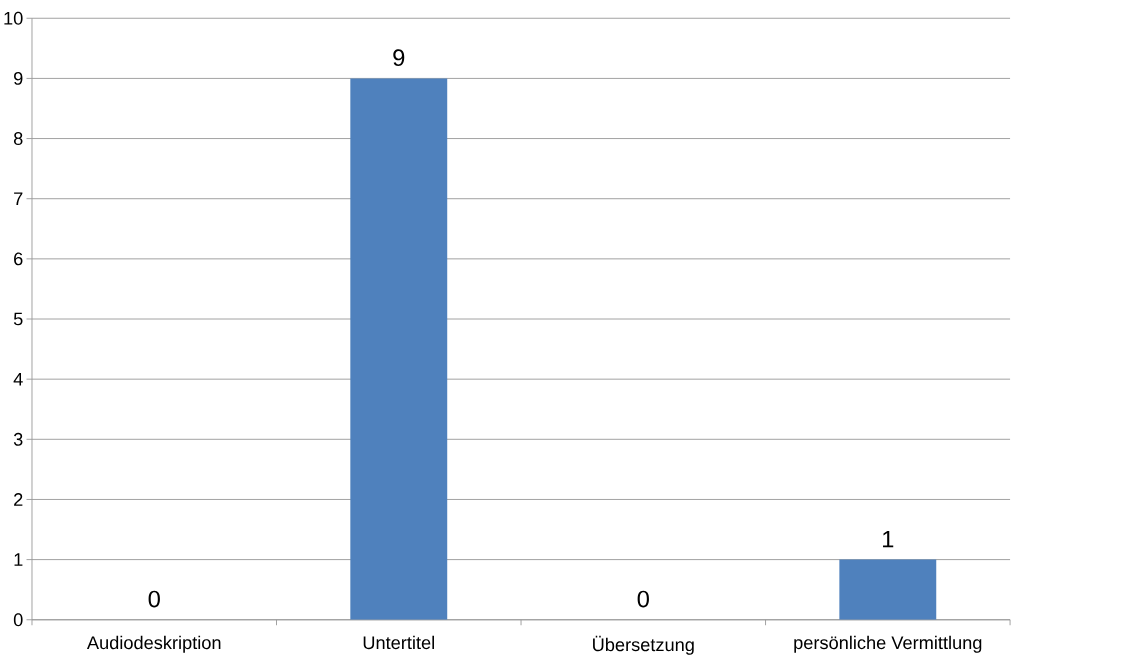 This screenshot has width=1136, height=668. Describe the element at coordinates (18, 198) in the screenshot. I see `y-tick-label: 7` at that location.